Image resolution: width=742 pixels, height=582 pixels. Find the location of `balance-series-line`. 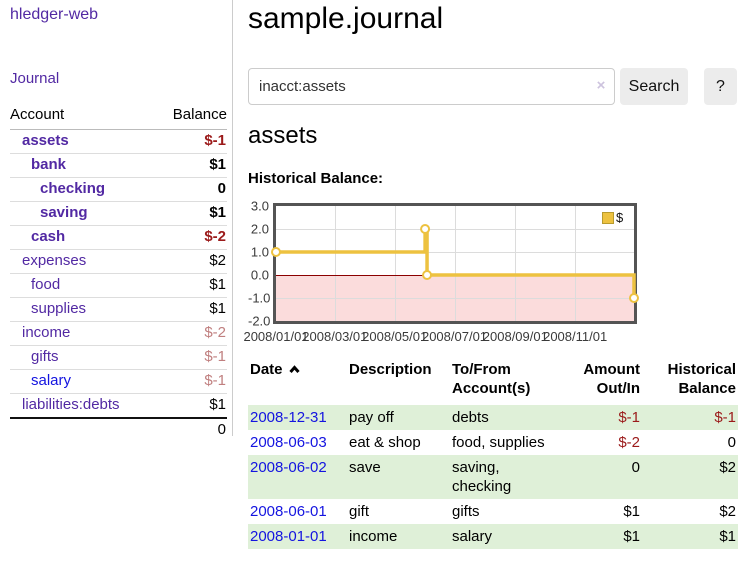

balance-series-line is located at coordinates (455, 263).